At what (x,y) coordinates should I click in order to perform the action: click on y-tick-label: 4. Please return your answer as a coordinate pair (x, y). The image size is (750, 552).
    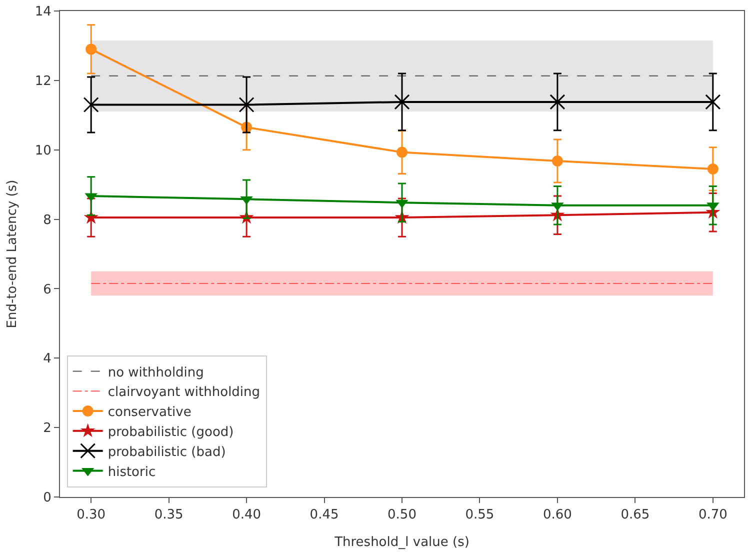
    Looking at the image, I should click on (47, 359).